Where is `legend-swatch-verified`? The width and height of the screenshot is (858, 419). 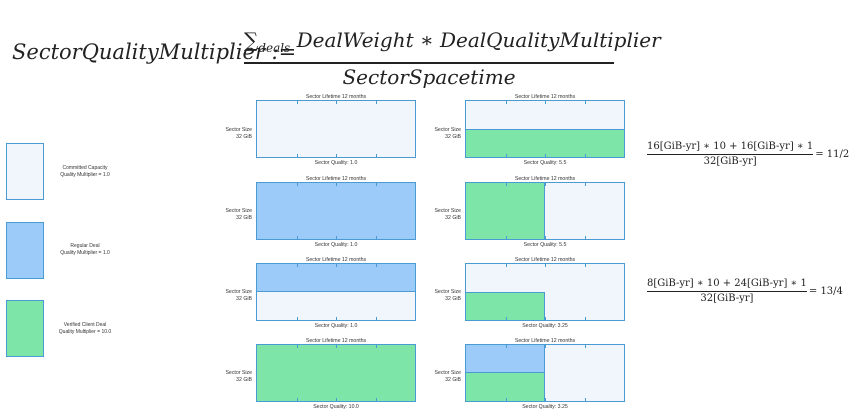 legend-swatch-verified is located at coordinates (25, 328).